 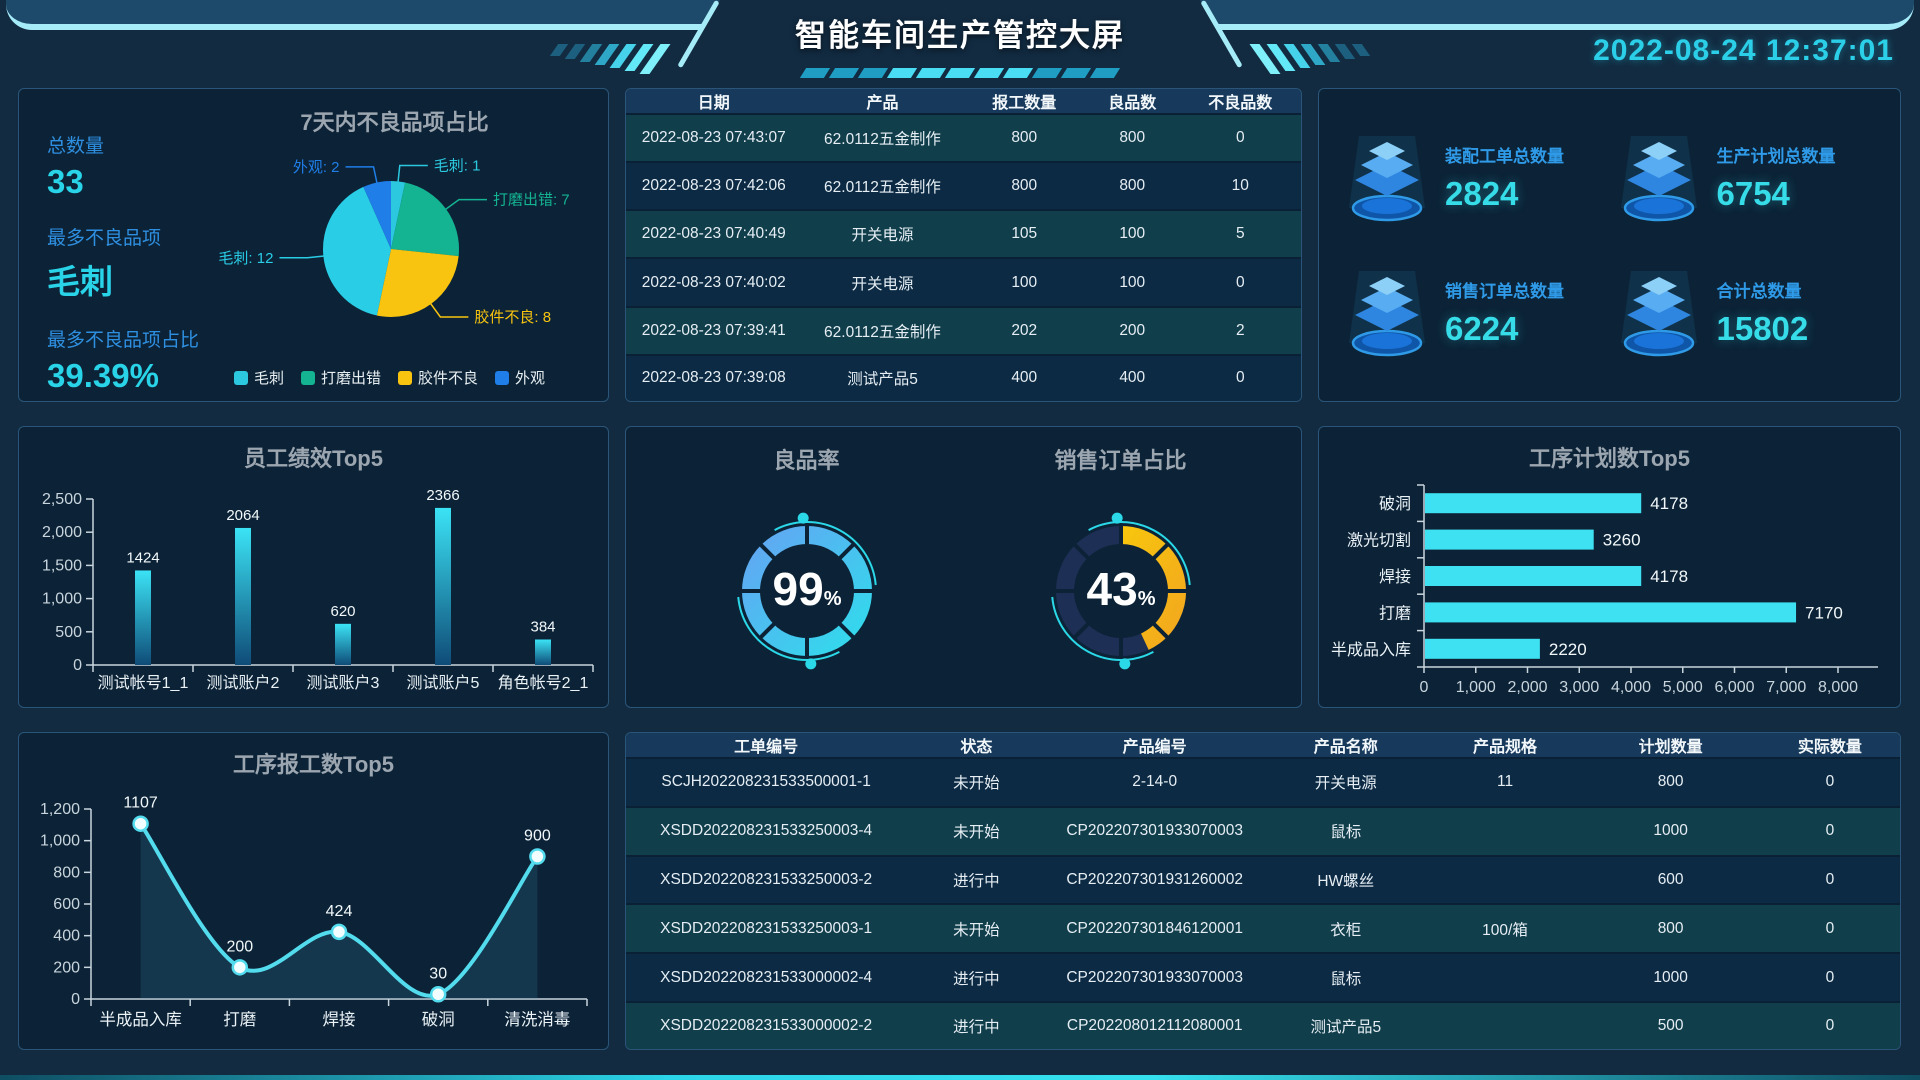 What do you see at coordinates (268, 378) in the screenshot?
I see `legend-label: 毛刺` at bounding box center [268, 378].